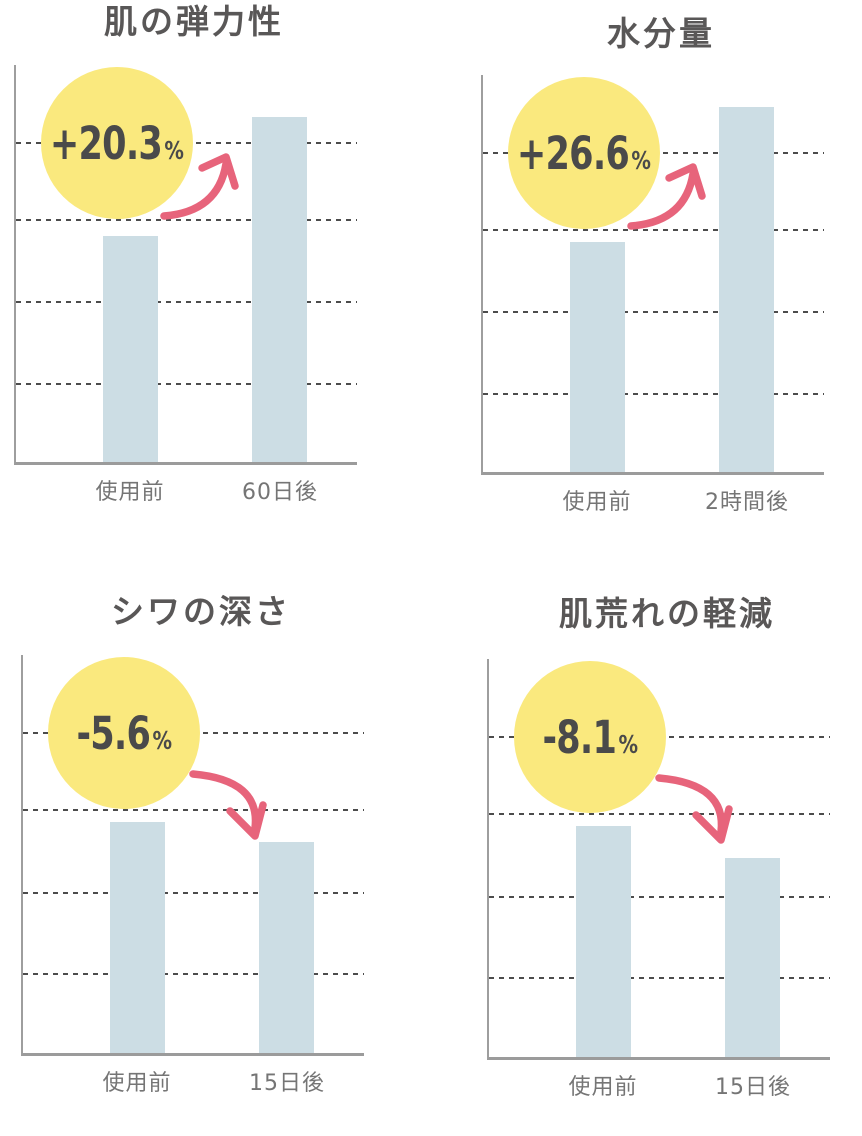 This screenshot has height=1136, width=862. I want to click on percent-badge: +20.3 %, so click(117, 143).